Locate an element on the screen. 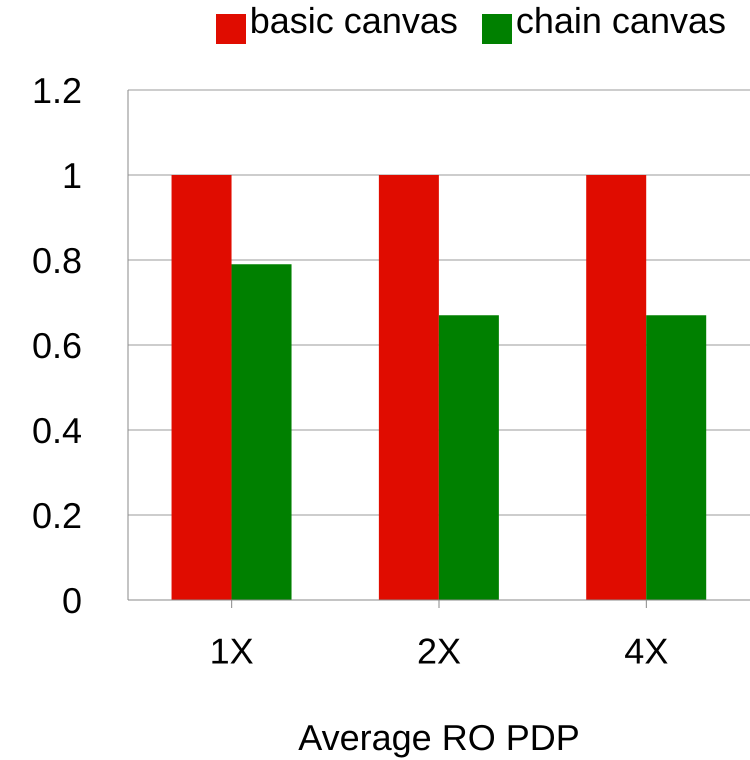  y-tick-label: 0.2 is located at coordinates (57, 515).